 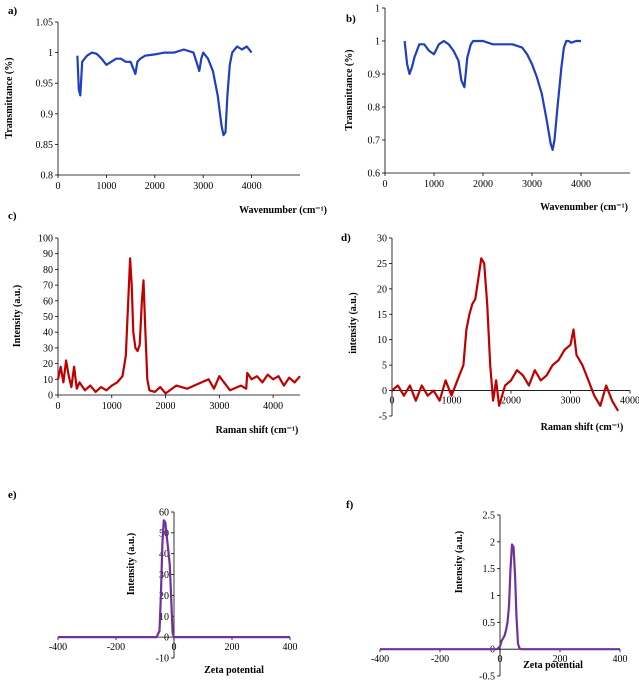 What do you see at coordinates (45, 239) in the screenshot?
I see `y-tick-label: 100` at bounding box center [45, 239].